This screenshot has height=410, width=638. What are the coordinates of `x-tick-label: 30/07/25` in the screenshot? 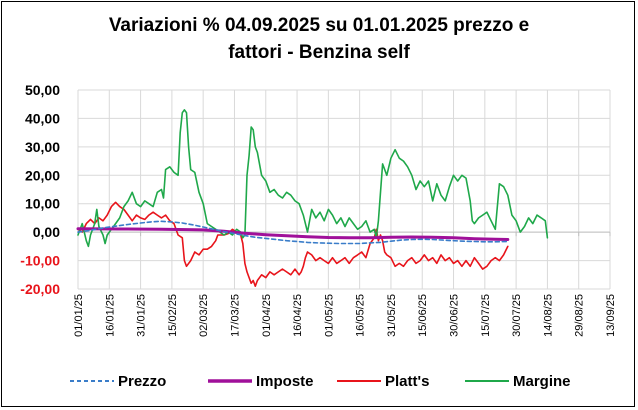 It's located at (517, 315).